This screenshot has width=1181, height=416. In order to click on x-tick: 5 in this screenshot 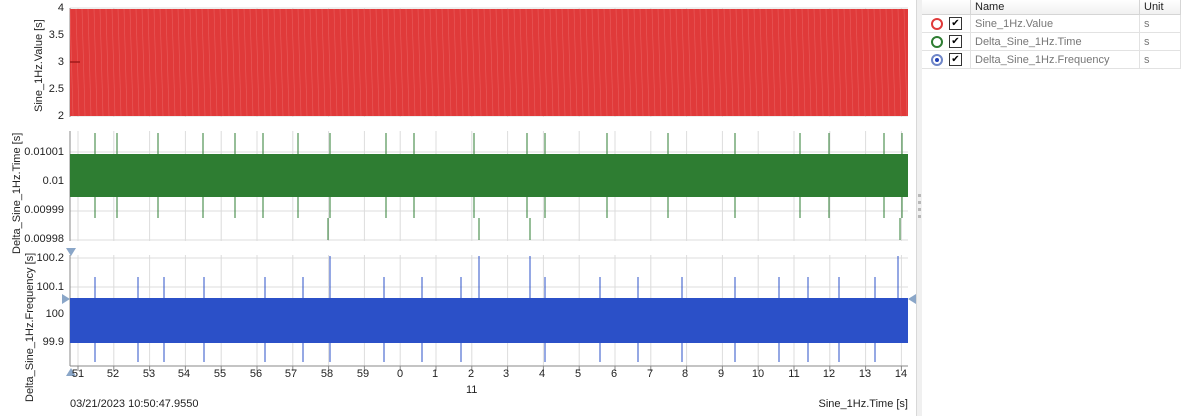, I will do `click(578, 374)`.